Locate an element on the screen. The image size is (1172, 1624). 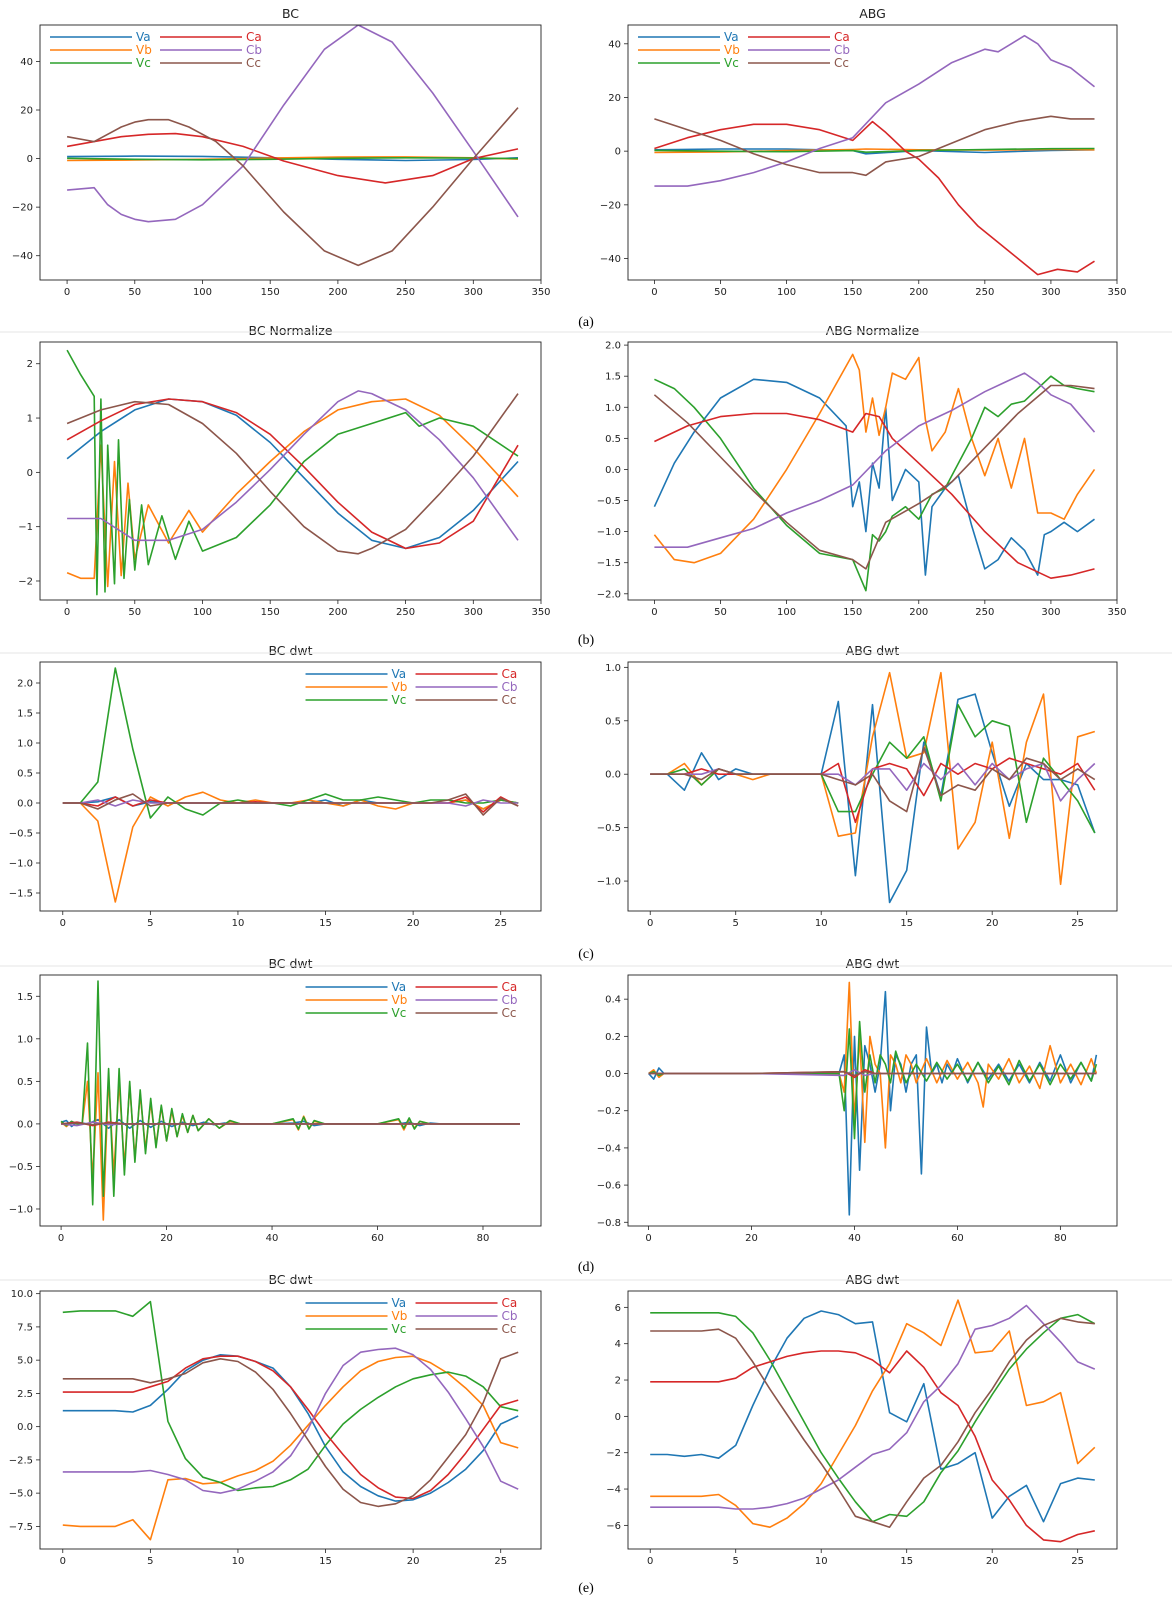
y-tick-label: −2 is located at coordinates (25, 581).